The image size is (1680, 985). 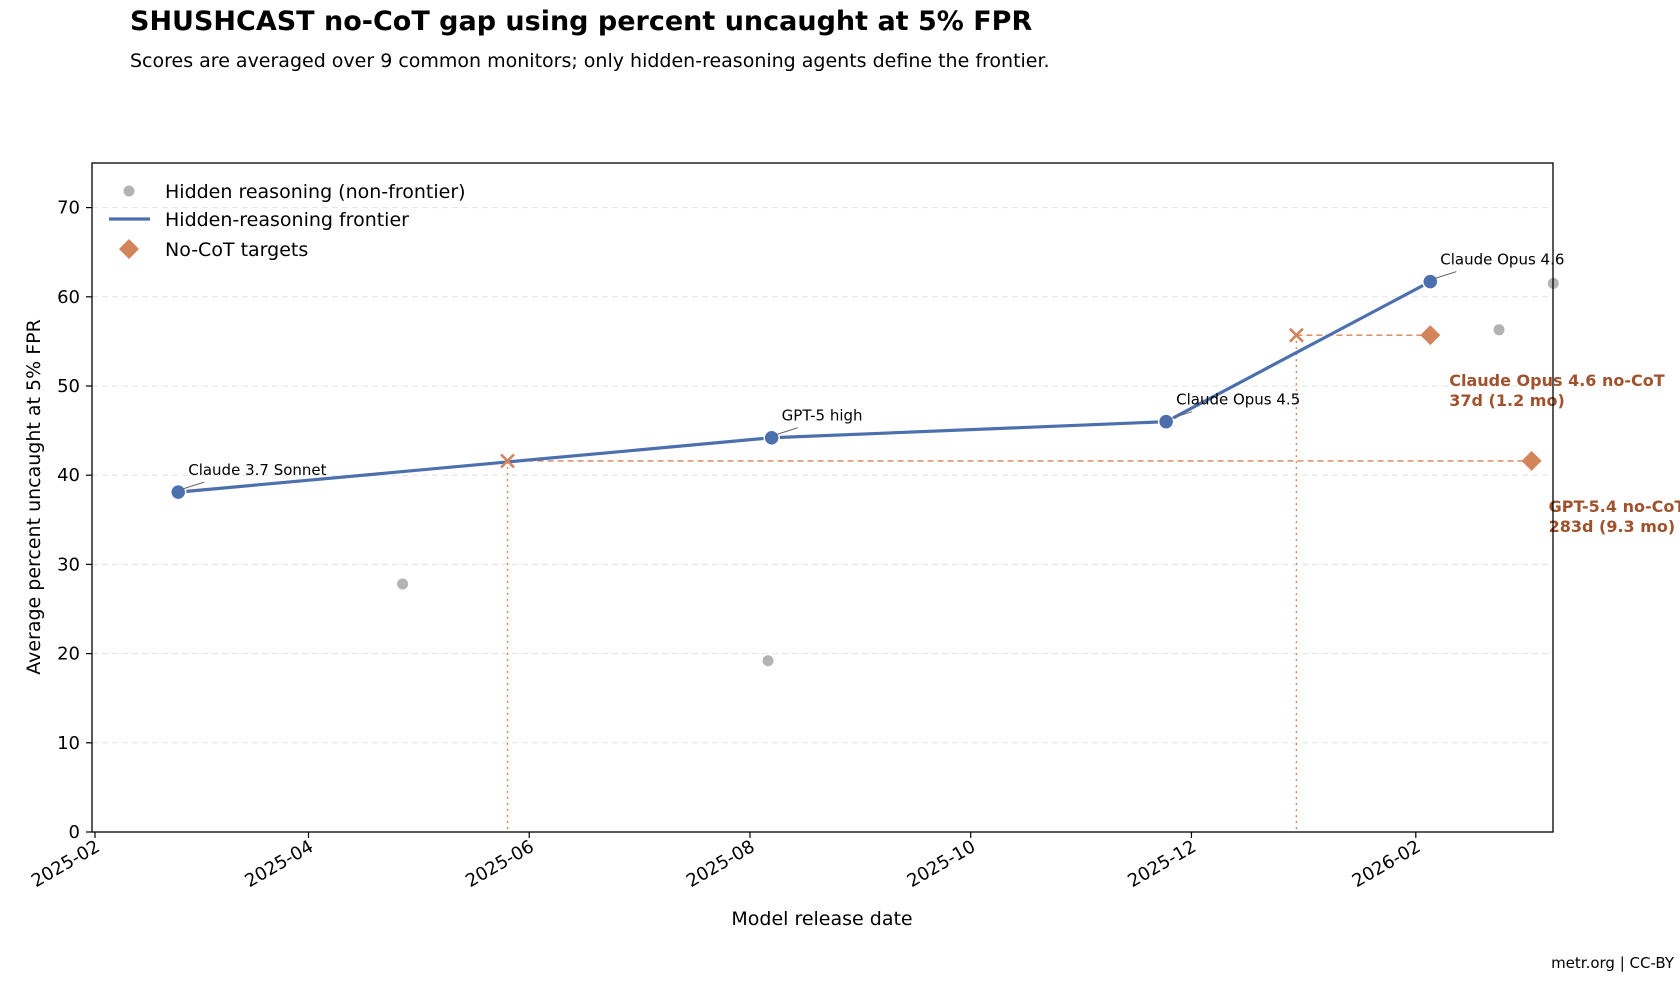 I want to click on y-tick-label: 40, so click(x=68, y=475).